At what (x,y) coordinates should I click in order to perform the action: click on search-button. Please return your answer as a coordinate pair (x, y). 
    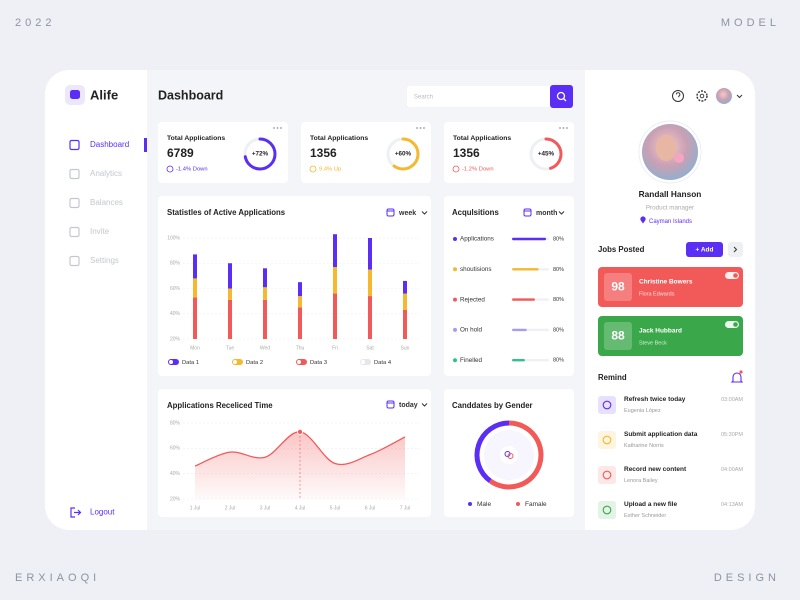
    Looking at the image, I should click on (561, 96).